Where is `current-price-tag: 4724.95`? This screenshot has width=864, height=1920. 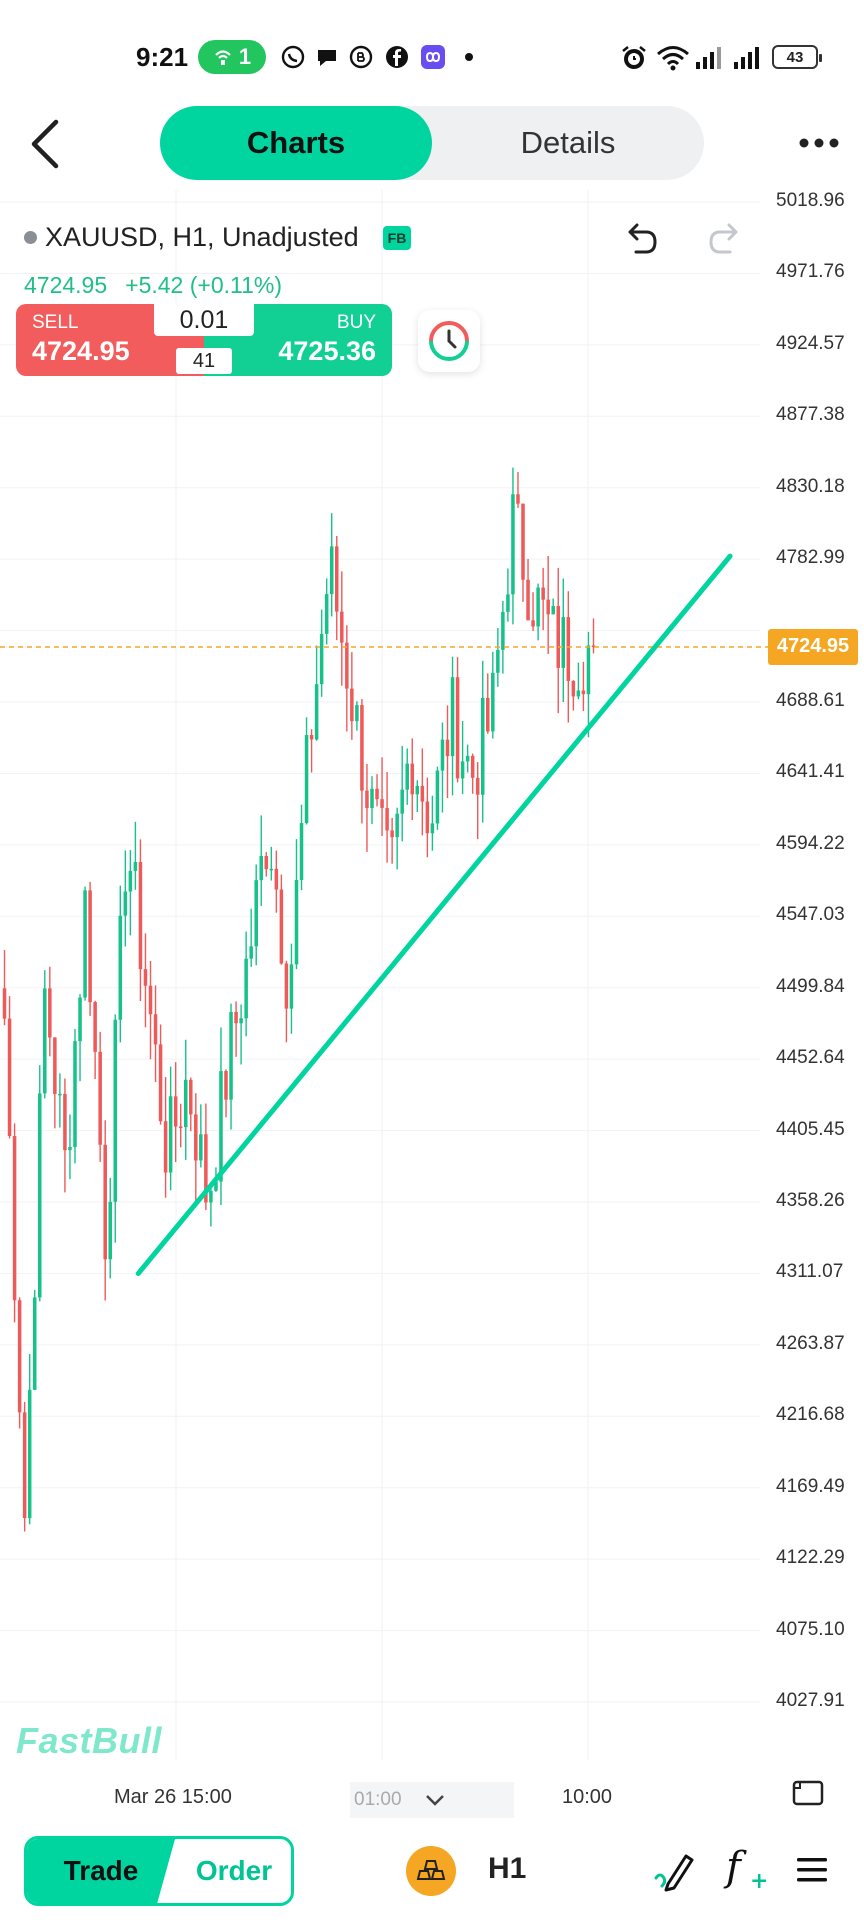 current-price-tag: 4724.95 is located at coordinates (813, 646).